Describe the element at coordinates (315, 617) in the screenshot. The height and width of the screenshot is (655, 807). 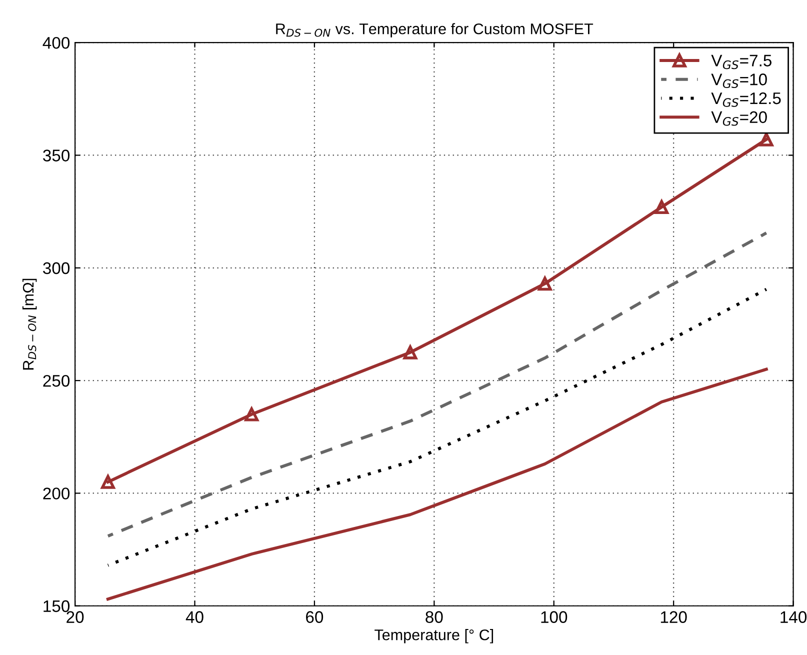
I see `x-tick-label: 60` at that location.